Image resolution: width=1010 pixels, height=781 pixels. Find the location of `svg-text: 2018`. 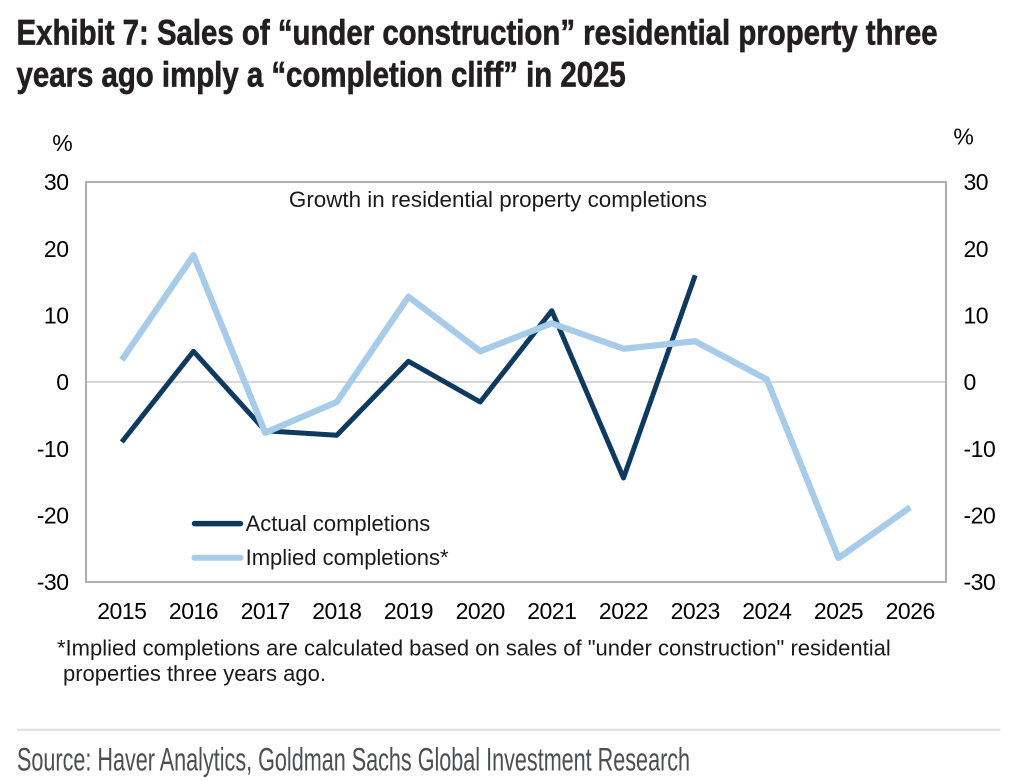

svg-text: 2018 is located at coordinates (336, 611).